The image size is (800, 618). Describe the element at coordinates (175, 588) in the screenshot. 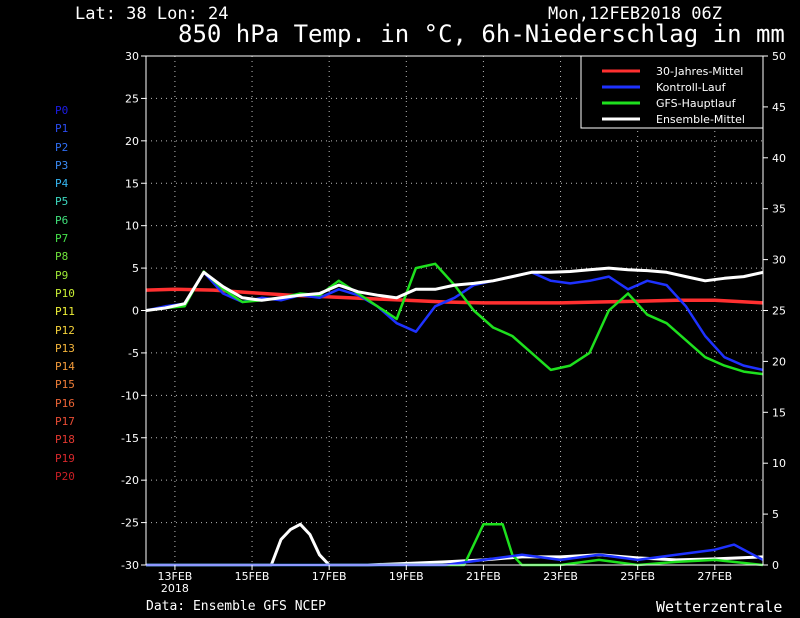

I see `x-tick-sublabel: 2018` at that location.